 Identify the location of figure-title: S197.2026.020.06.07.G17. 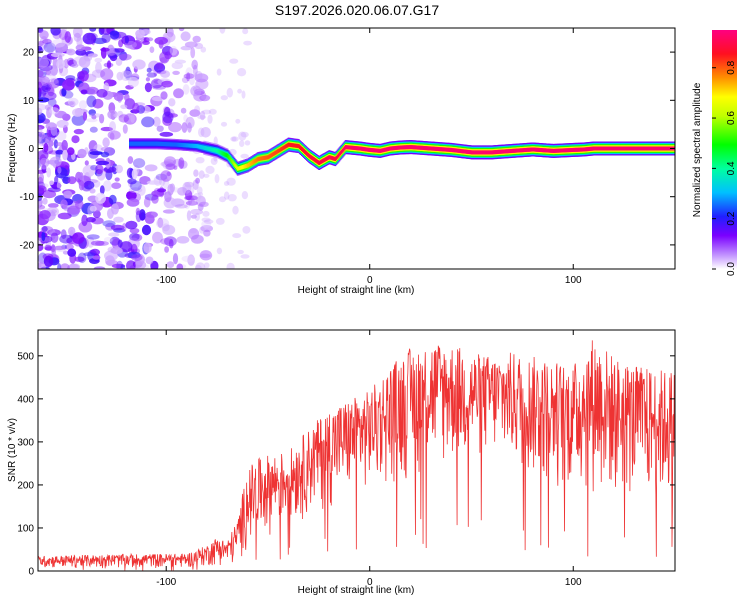
(357, 10).